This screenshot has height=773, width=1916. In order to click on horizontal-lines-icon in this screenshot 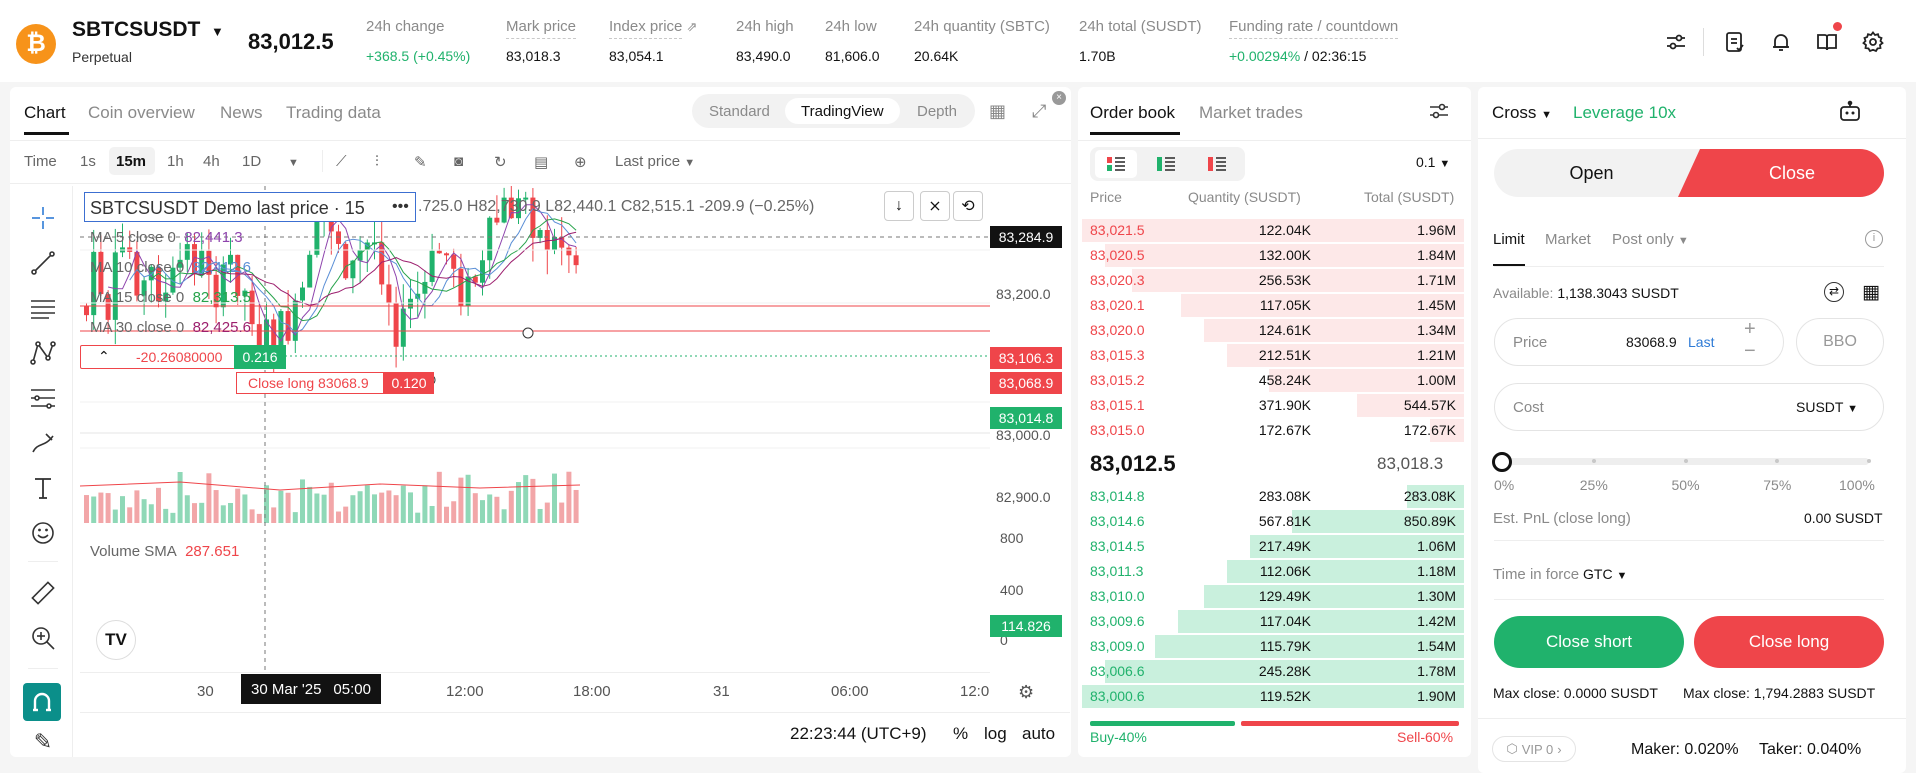, I will do `click(43, 308)`.